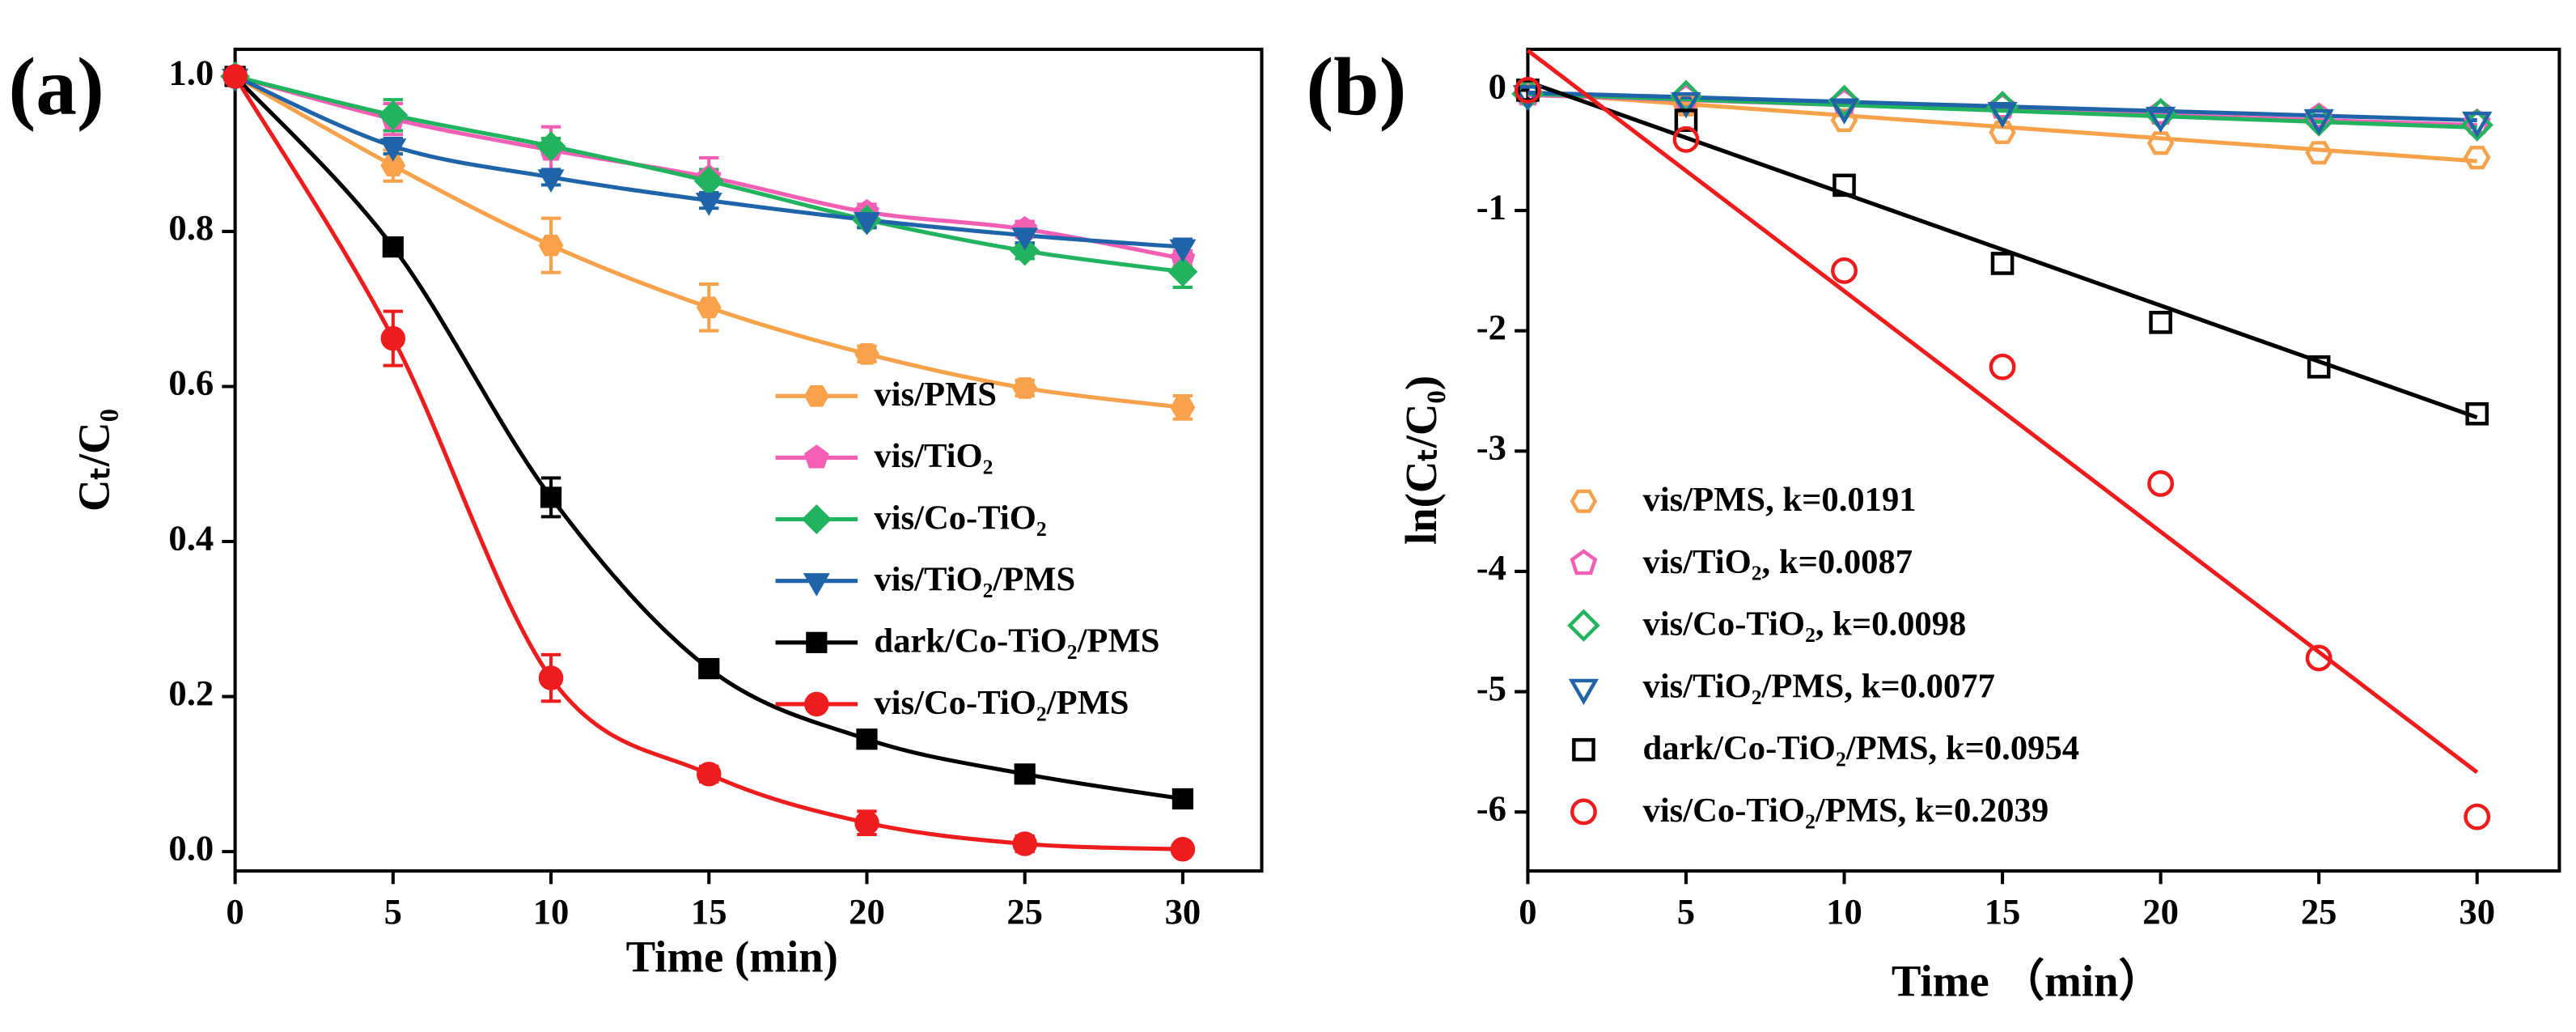  Describe the element at coordinates (191, 73) in the screenshot. I see `y-tick-label: 1.0` at that location.